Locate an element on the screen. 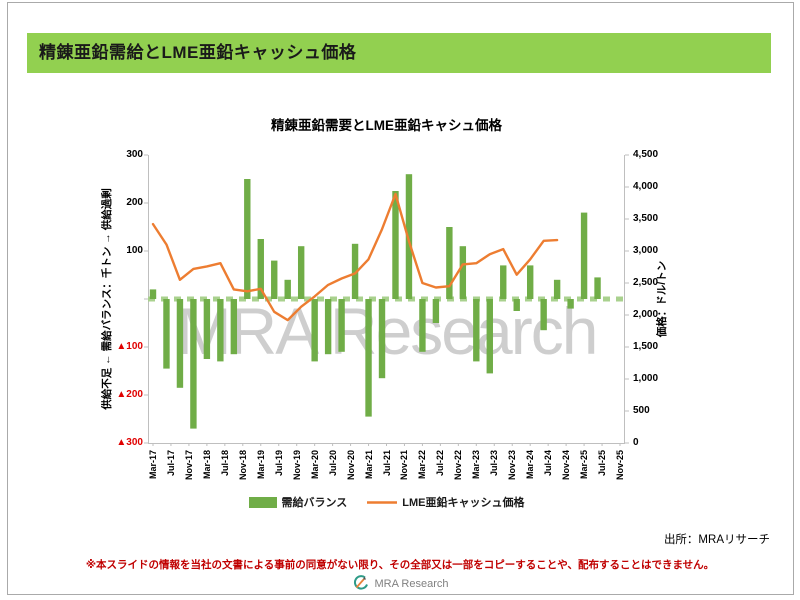  right-axis-title: 価格：ドル/トン is located at coordinates (662, 299).